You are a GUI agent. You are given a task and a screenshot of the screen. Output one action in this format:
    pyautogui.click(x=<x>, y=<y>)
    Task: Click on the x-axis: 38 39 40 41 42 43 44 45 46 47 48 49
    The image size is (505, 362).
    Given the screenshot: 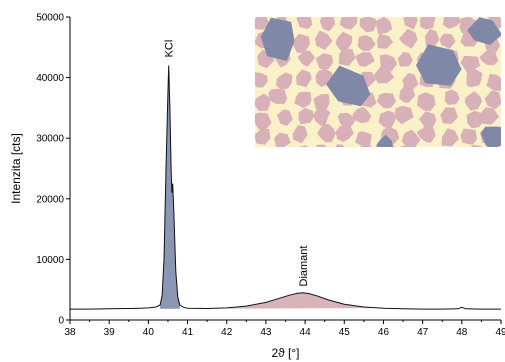 What is the action you would take?
    pyautogui.click(x=284, y=329)
    